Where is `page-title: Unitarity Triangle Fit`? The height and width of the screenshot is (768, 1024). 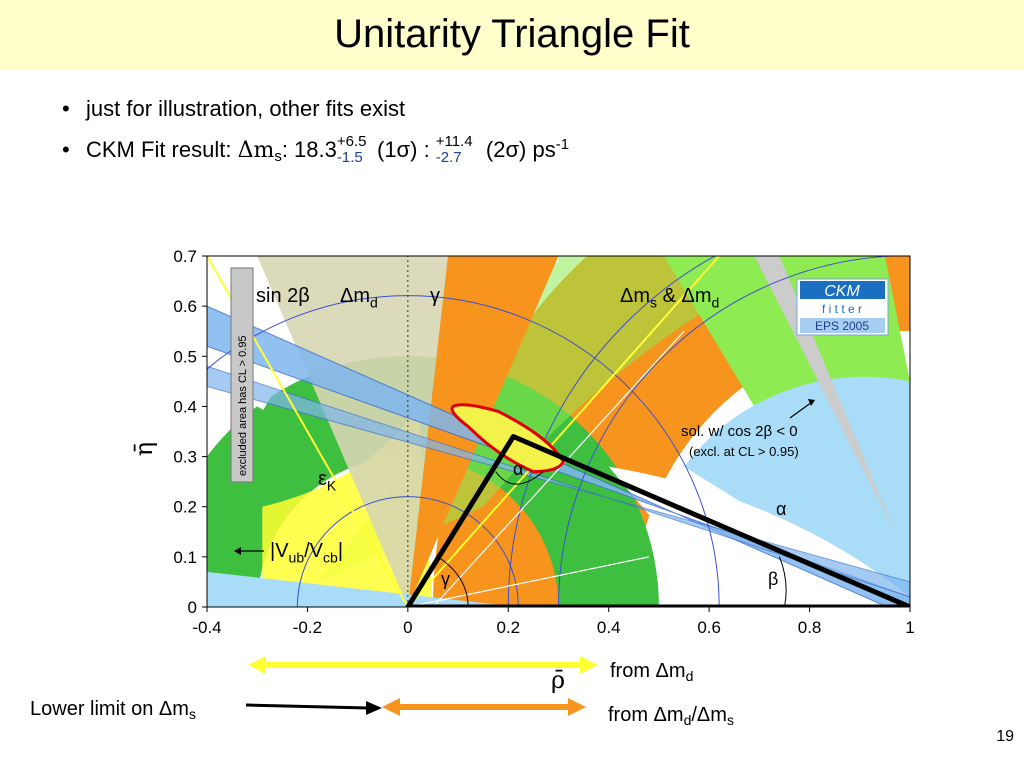 page-title: Unitarity Triangle Fit is located at coordinates (512, 34).